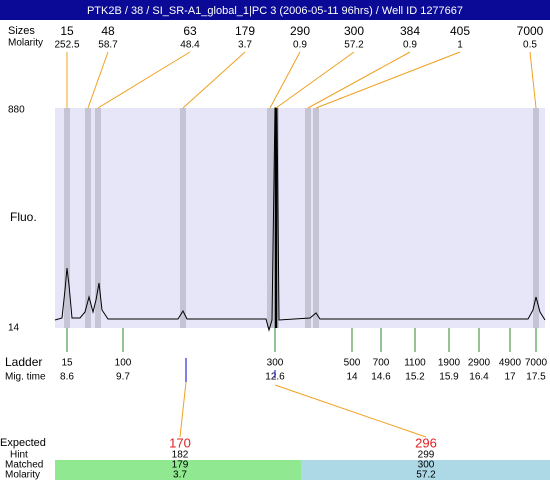  What do you see at coordinates (25, 377) in the screenshot?
I see `row-label: Mig. time` at bounding box center [25, 377].